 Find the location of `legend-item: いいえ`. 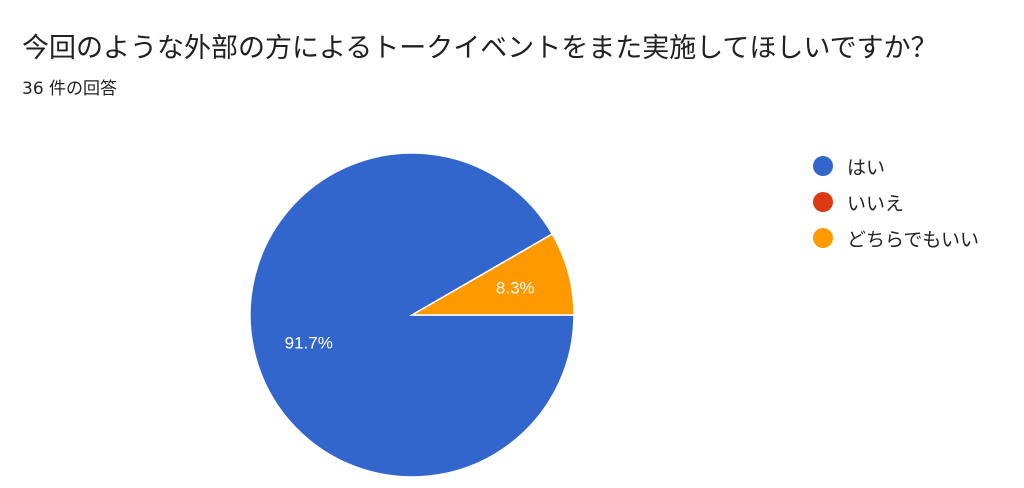

legend-item: いいえ is located at coordinates (896, 202).